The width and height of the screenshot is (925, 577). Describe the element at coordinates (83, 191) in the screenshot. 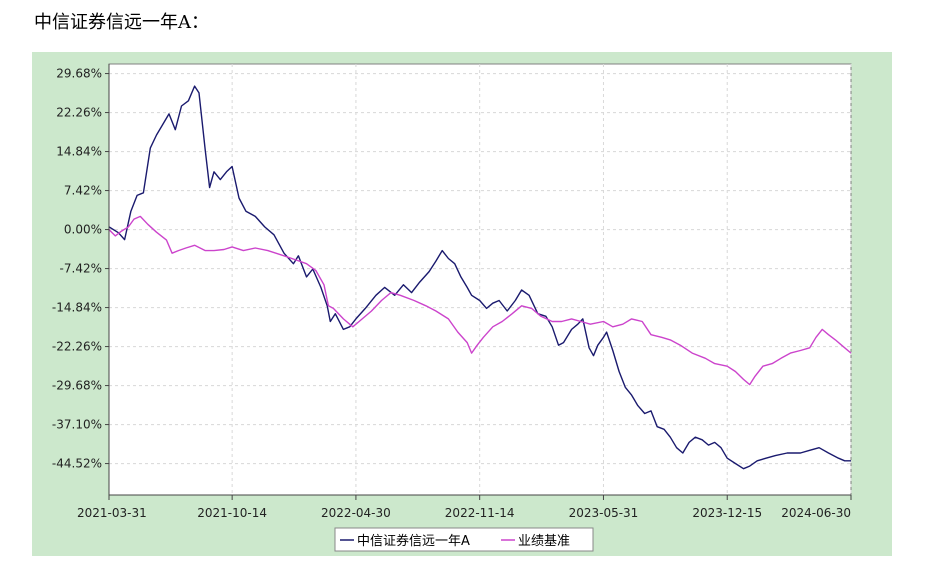

I see `y-tick-label: 7.42%` at that location.